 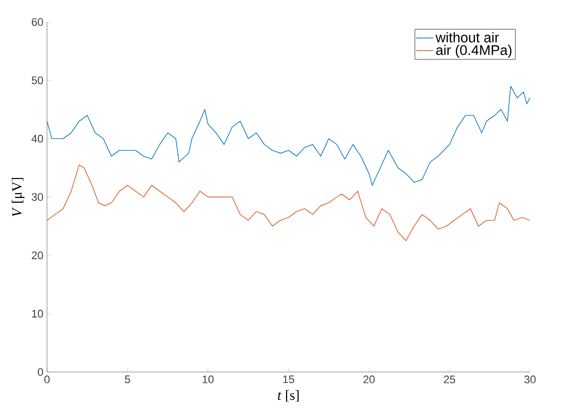 What do you see at coordinates (47, 380) in the screenshot?
I see `x-tick-label: 0` at bounding box center [47, 380].